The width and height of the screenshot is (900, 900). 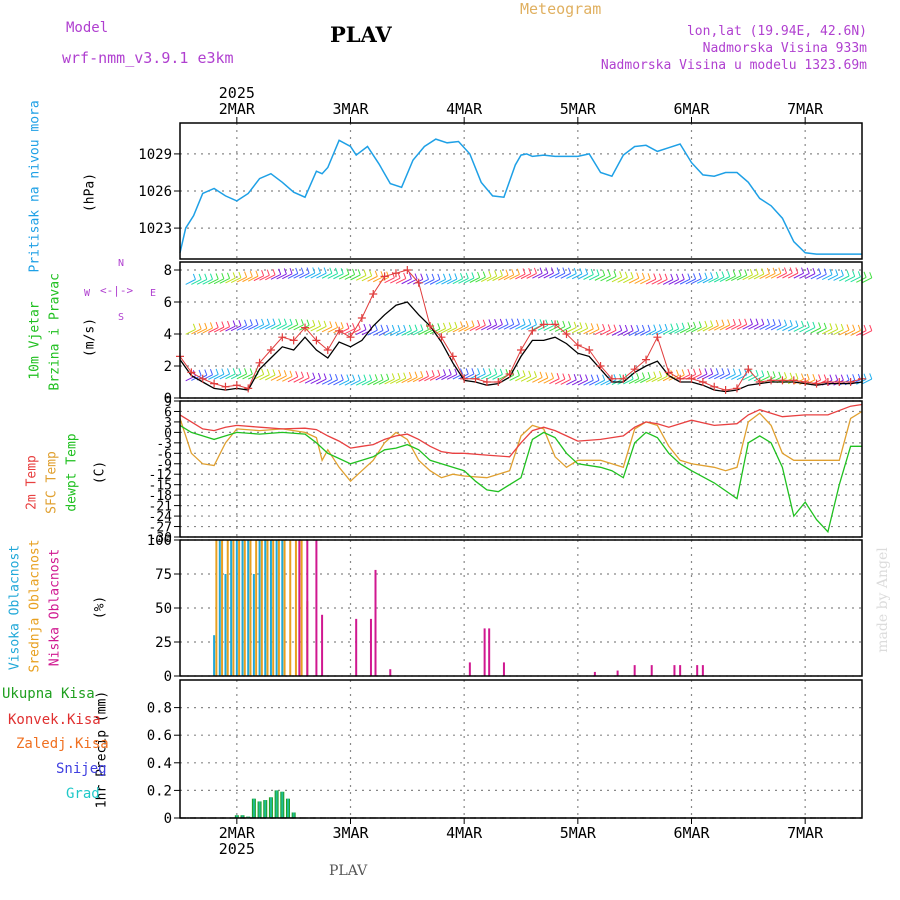 What do you see at coordinates (168, 423) in the screenshot?
I see `ytick-label: 3` at bounding box center [168, 423].